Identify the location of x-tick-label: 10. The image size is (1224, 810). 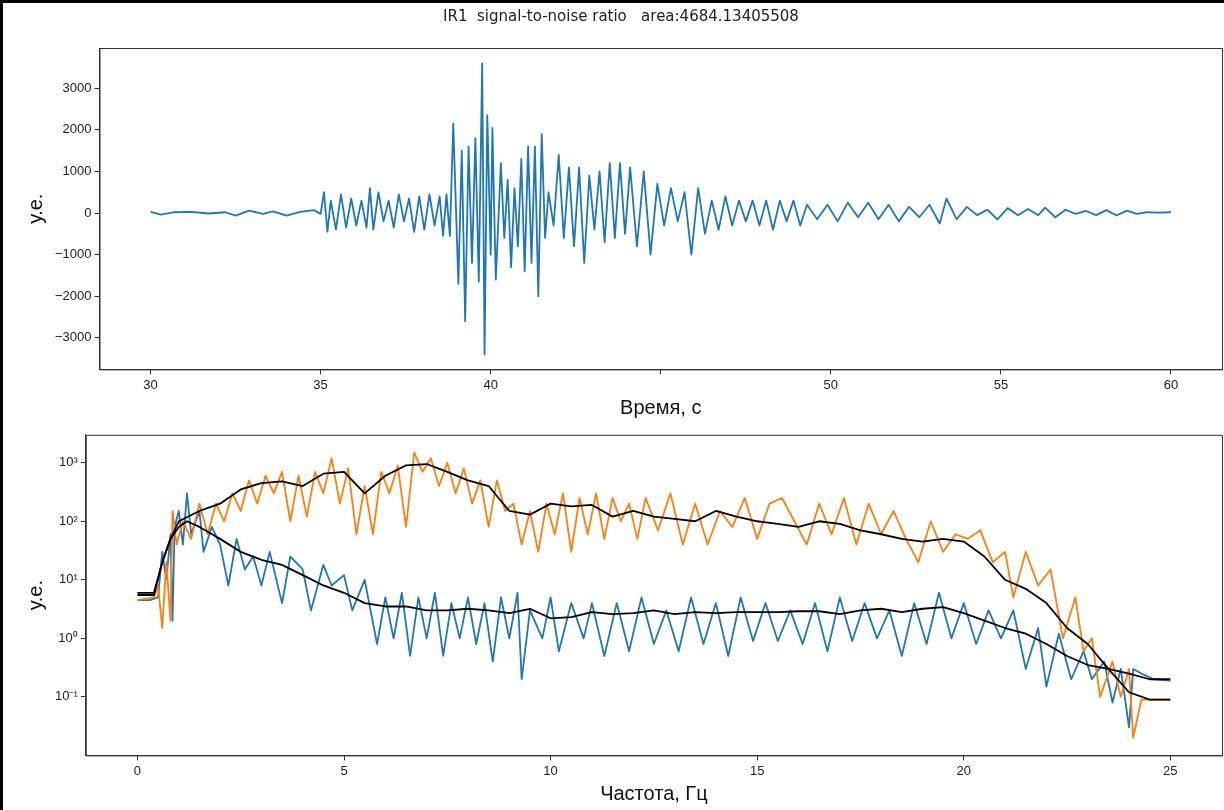
(550, 770).